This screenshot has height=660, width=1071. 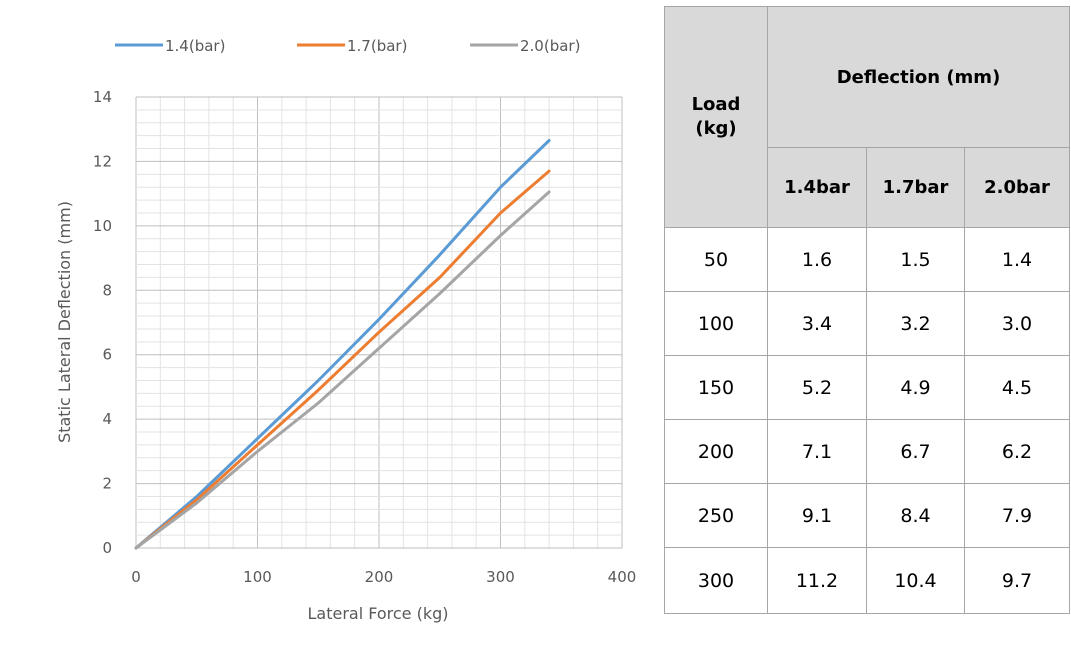 I want to click on deflection-cell: 1.6, so click(x=817, y=259).